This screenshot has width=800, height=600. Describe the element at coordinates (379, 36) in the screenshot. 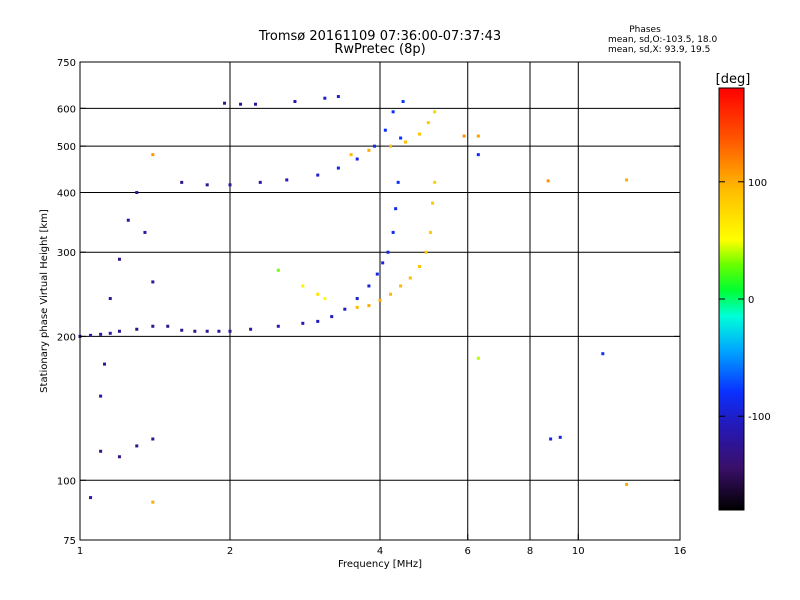

I see `chart-title: Tromsø 20161109 07:36:00-07:37:43` at that location.